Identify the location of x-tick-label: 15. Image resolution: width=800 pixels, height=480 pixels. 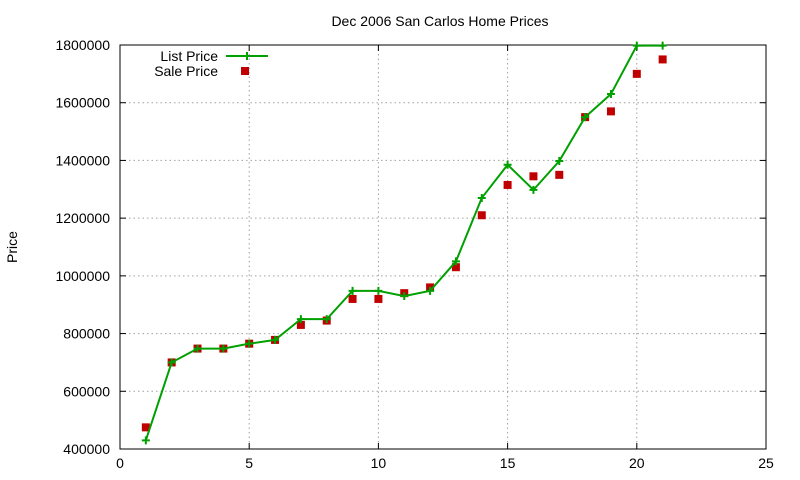
(508, 463).